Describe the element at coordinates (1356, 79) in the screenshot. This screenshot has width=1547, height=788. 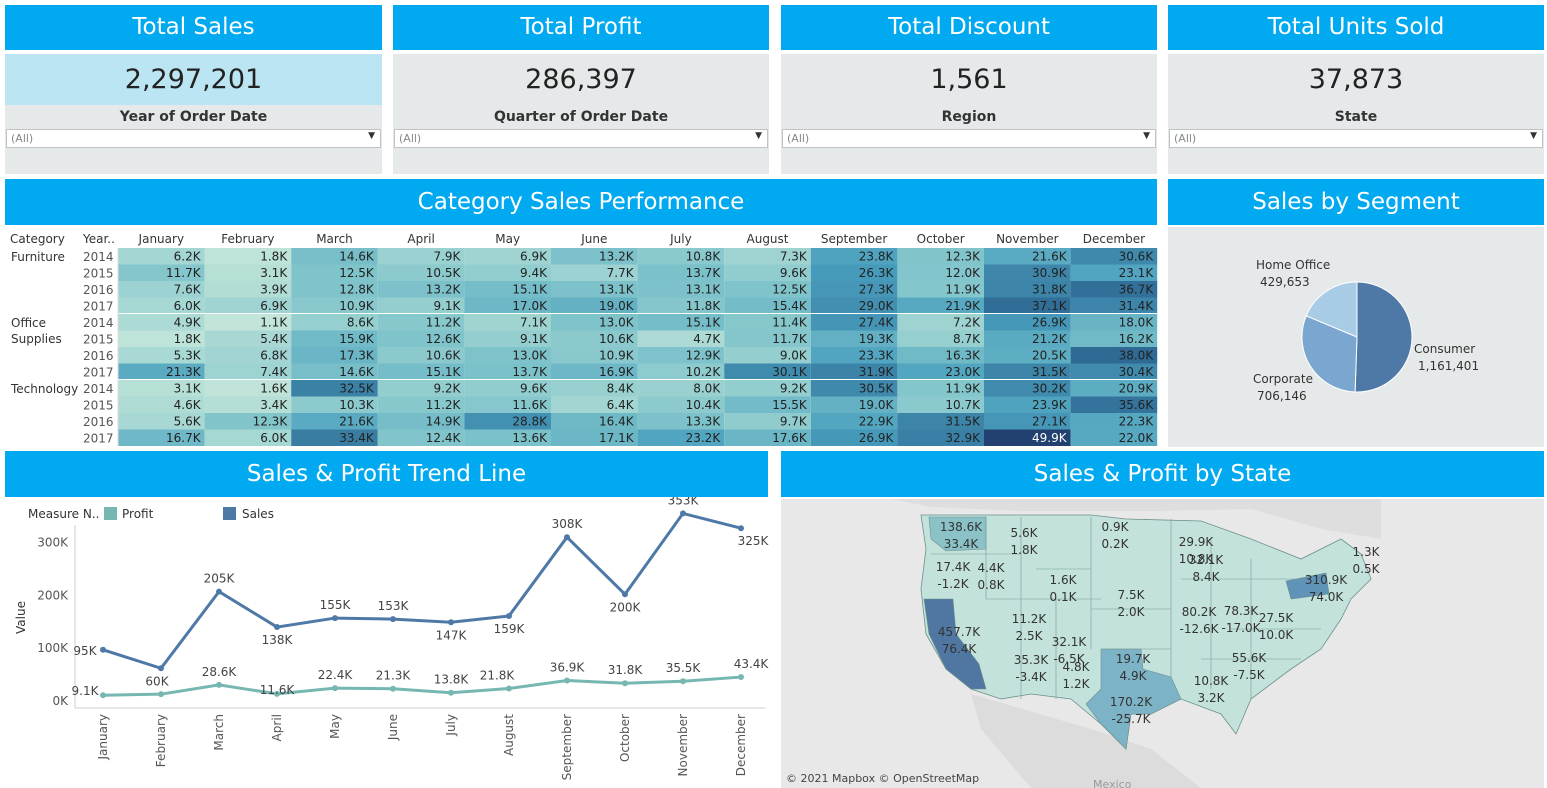
I see `kpi-value-3: 37,873` at that location.